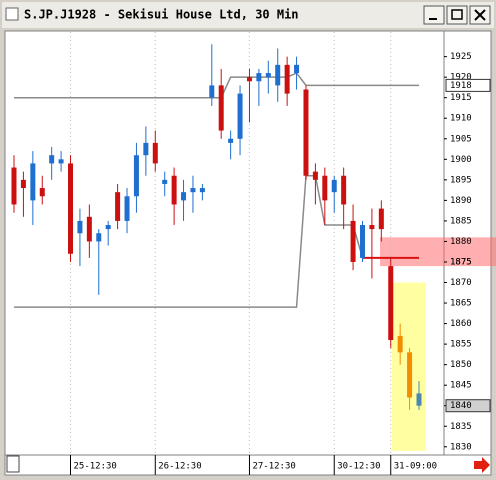 The width and height of the screenshot is (496, 480). I want to click on y-tick-label: 1860, so click(461, 324).